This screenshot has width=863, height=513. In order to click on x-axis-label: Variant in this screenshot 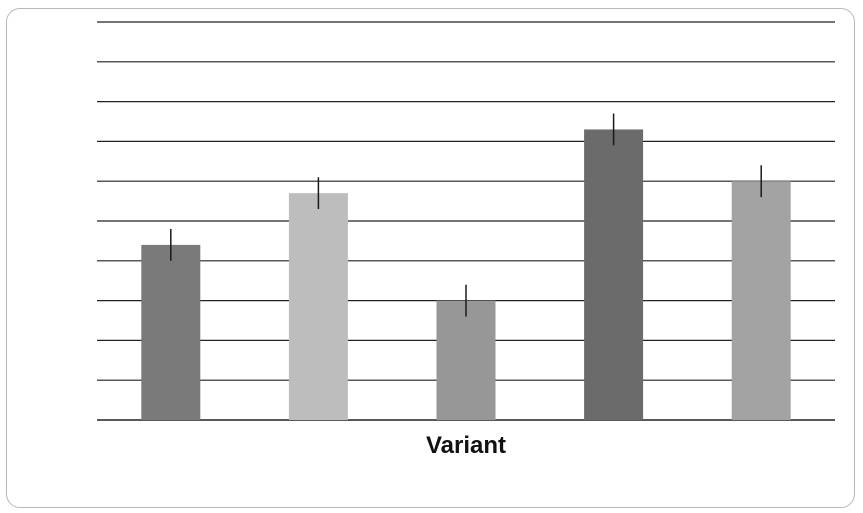, I will do `click(466, 445)`.